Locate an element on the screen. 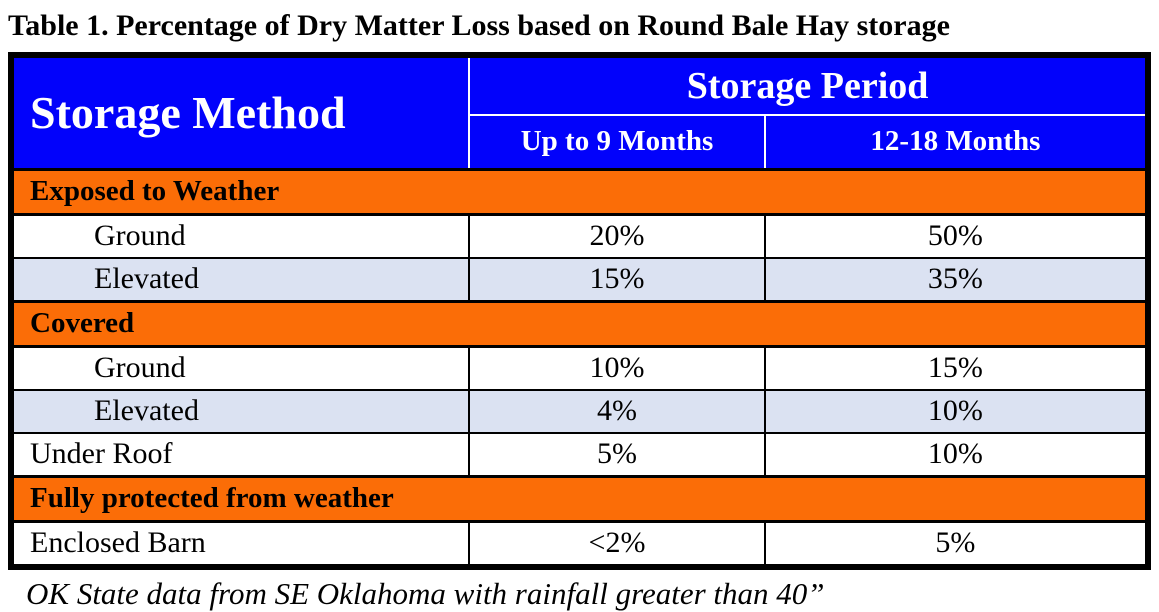 The image size is (1159, 612). section-row-covered: Covered is located at coordinates (579, 323).